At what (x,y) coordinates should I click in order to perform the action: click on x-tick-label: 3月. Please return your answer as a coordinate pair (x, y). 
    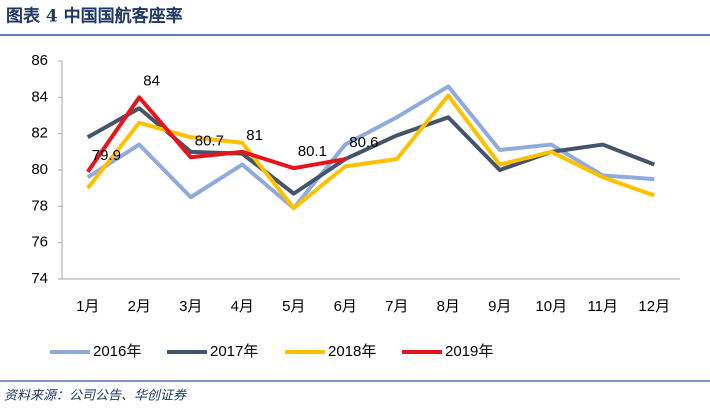
    Looking at the image, I should click on (190, 306).